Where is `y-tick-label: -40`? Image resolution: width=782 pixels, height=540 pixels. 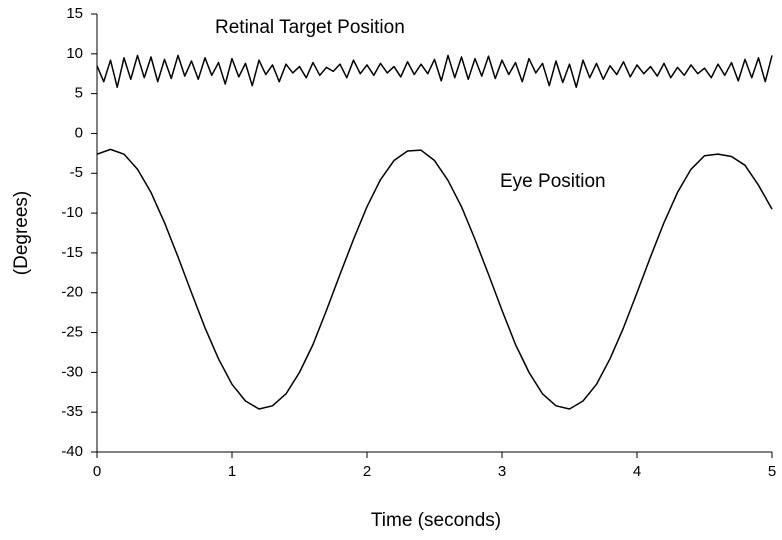 y-tick-label: -40 is located at coordinates (72, 451).